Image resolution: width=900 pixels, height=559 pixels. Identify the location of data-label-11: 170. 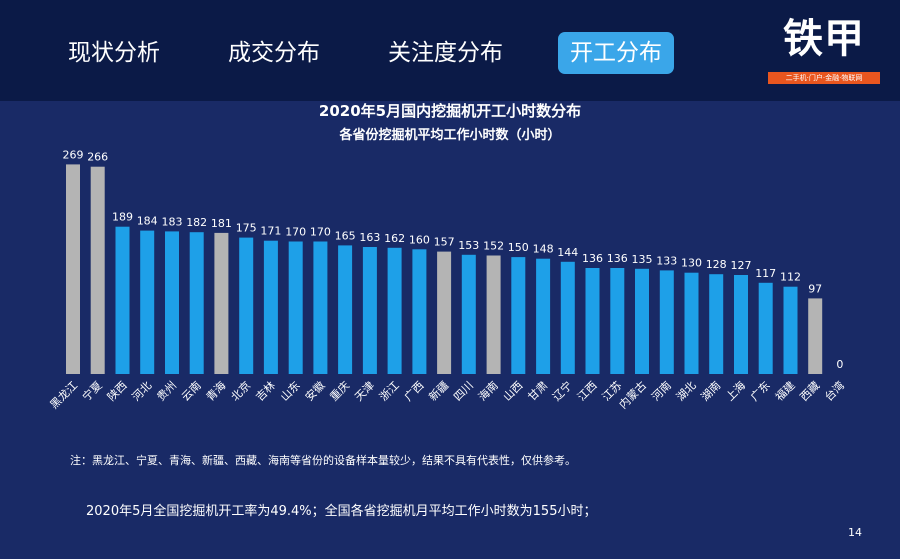
(320, 232).